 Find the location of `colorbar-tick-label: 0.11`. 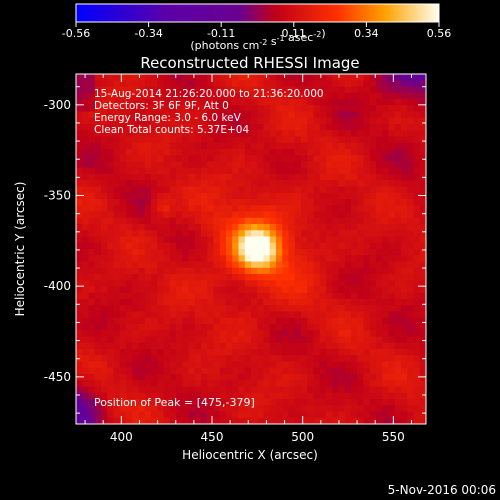

colorbar-tick-label: 0.11 is located at coordinates (294, 33).